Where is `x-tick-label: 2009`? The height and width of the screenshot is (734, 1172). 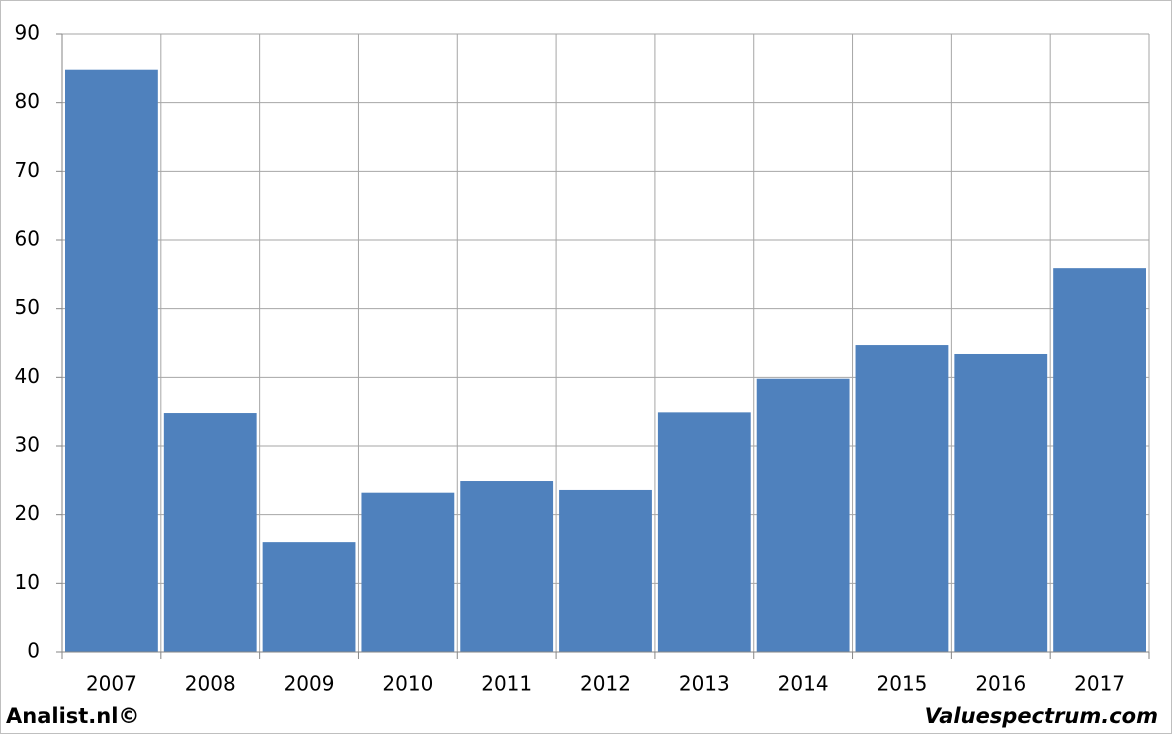 x-tick-label: 2009 is located at coordinates (309, 684).